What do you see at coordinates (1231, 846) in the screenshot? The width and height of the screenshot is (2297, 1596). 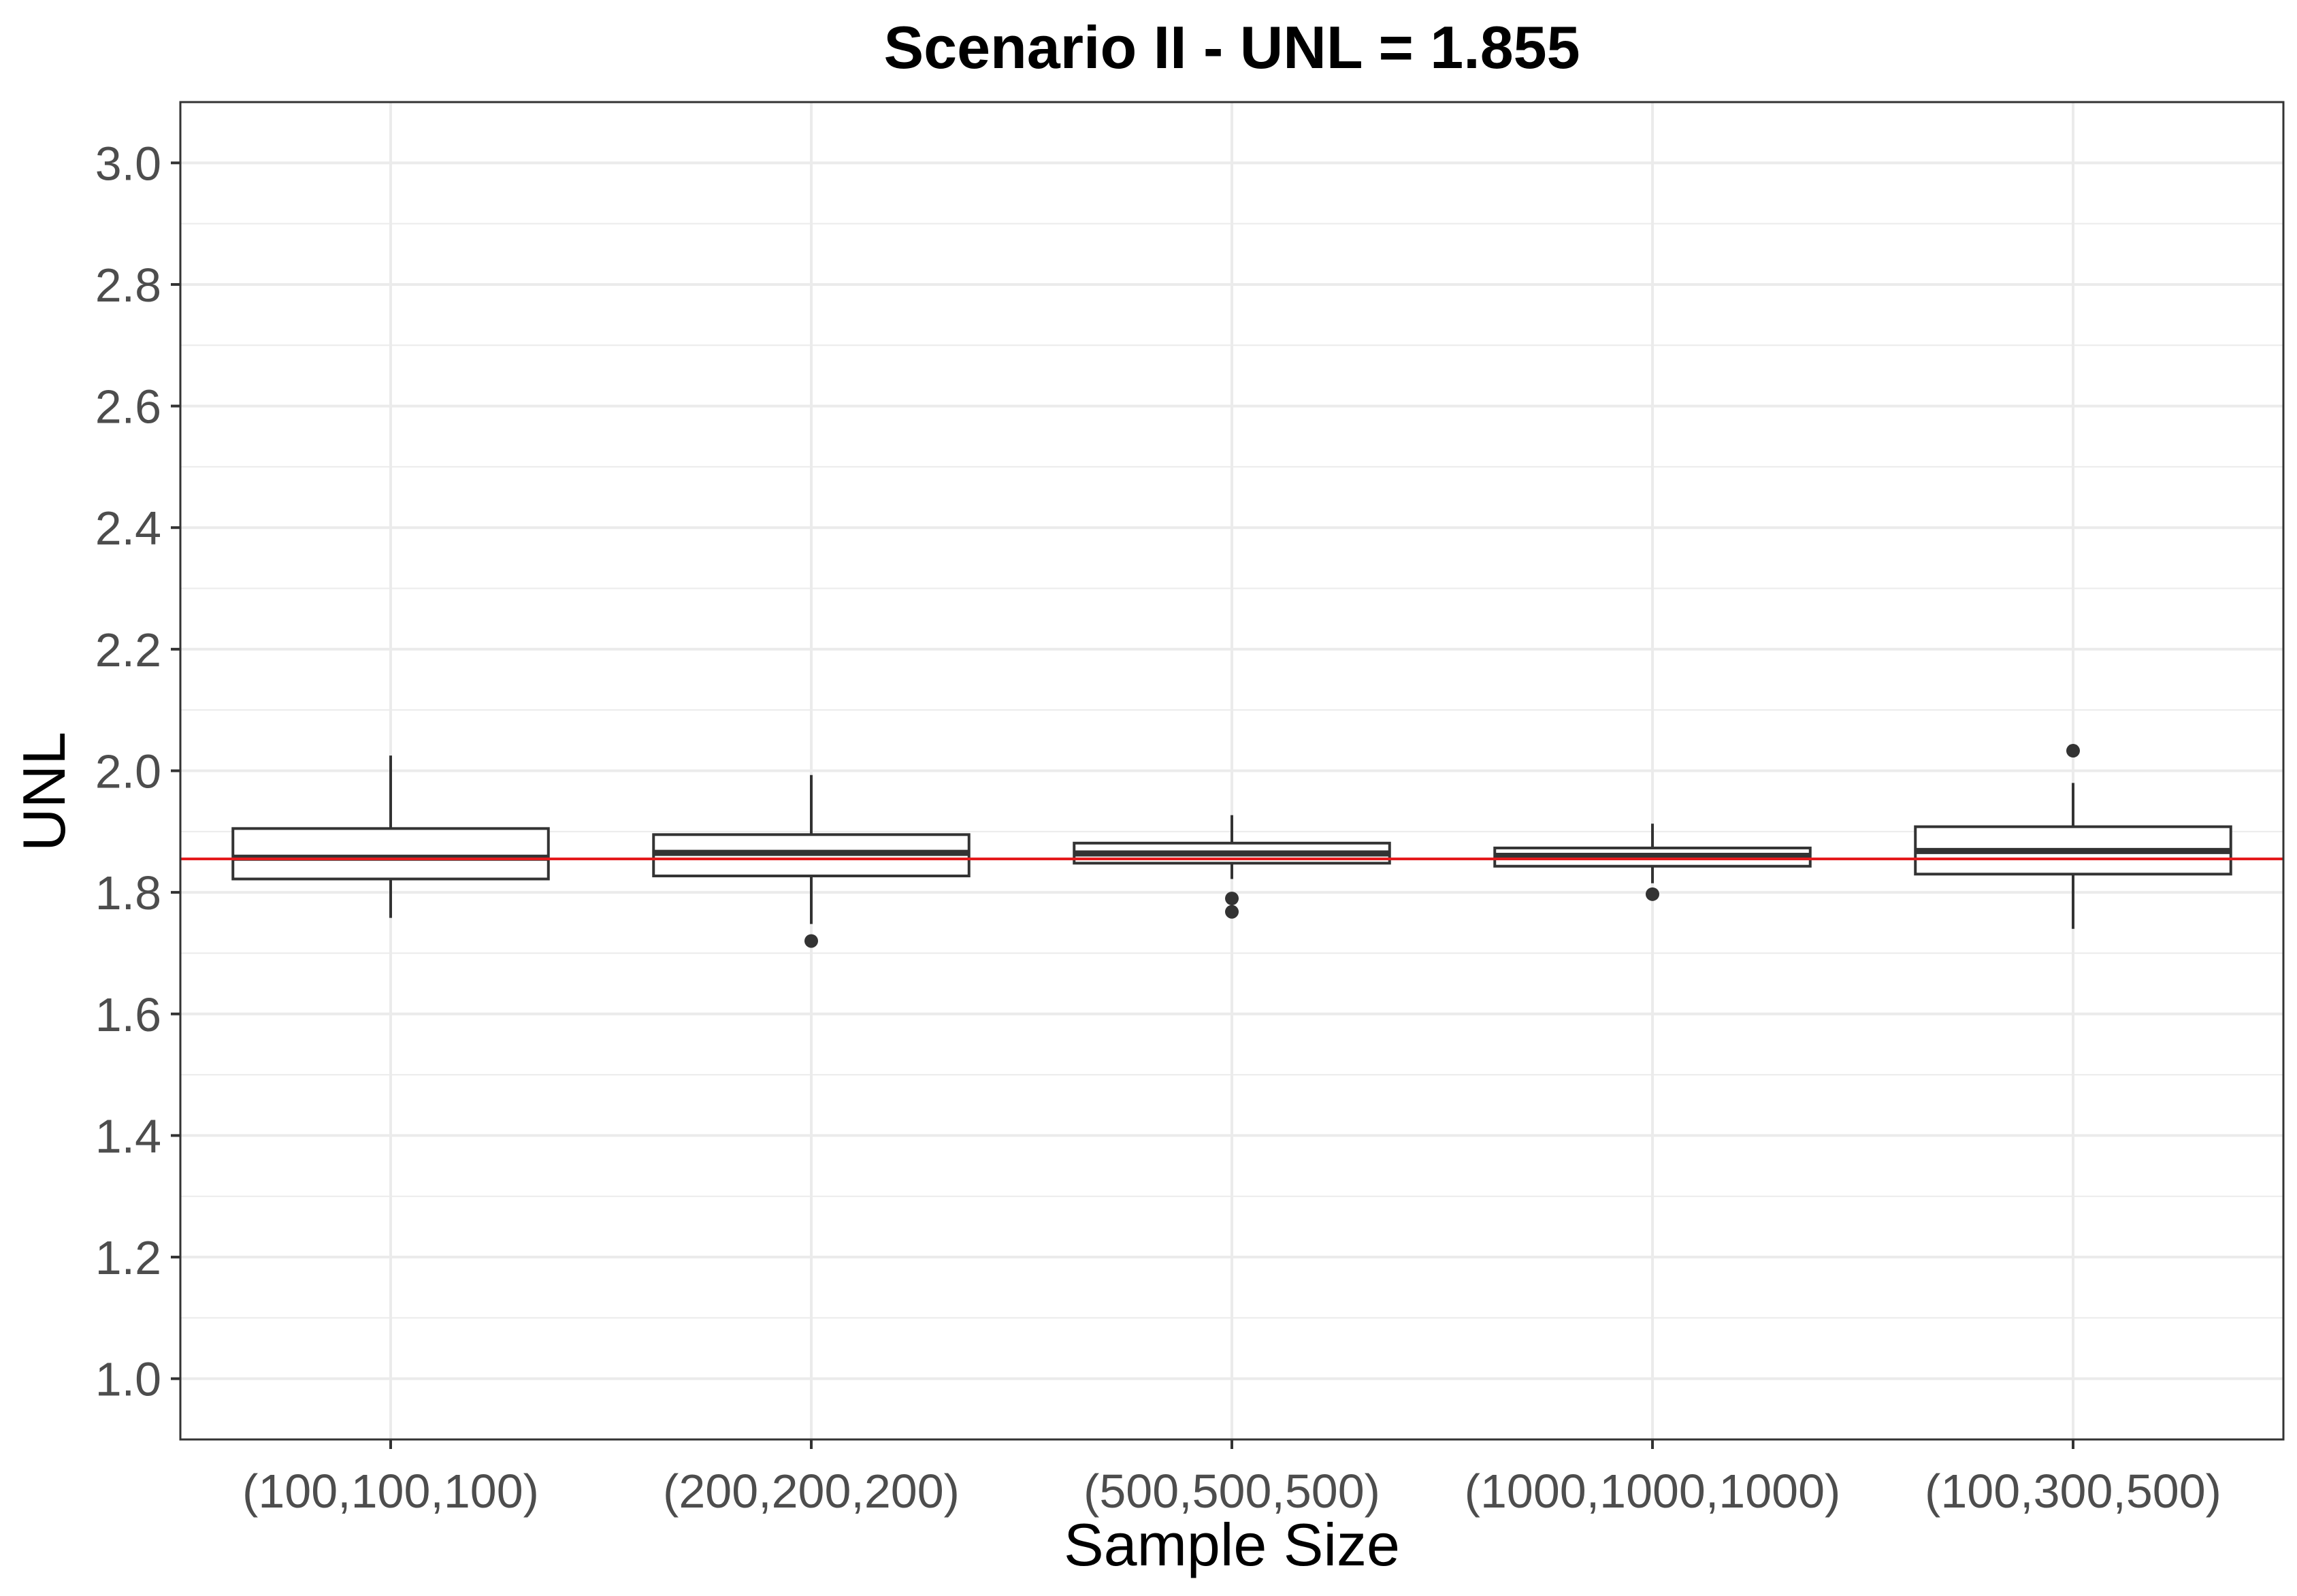 I see `box-series` at bounding box center [1231, 846].